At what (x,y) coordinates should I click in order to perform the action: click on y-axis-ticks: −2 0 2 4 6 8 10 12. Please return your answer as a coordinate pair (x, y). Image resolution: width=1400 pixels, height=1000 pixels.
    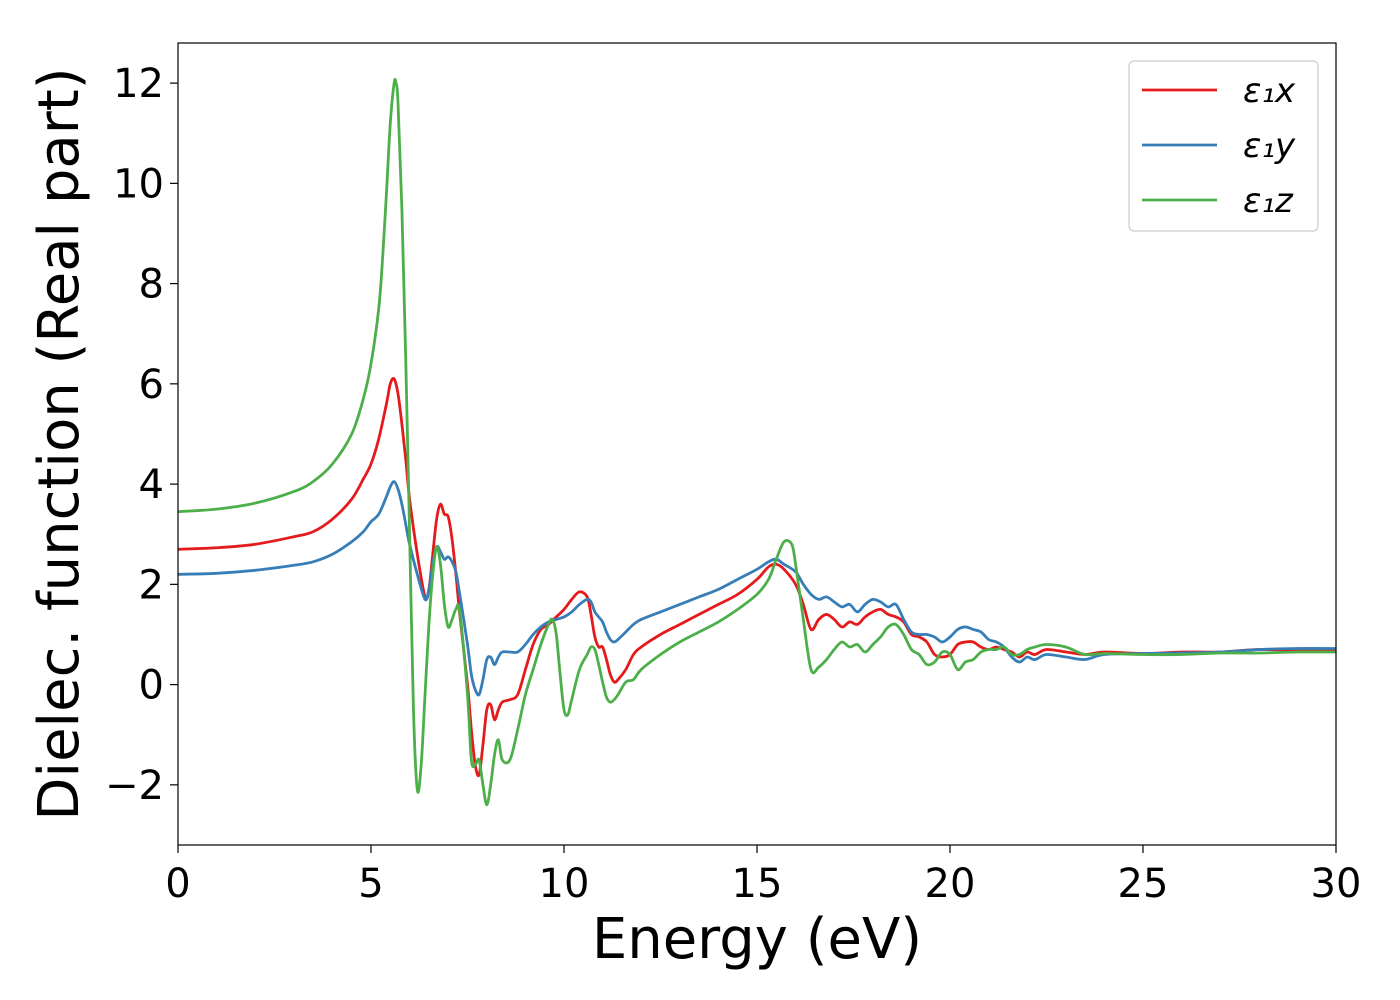
    Looking at the image, I should click on (141, 435).